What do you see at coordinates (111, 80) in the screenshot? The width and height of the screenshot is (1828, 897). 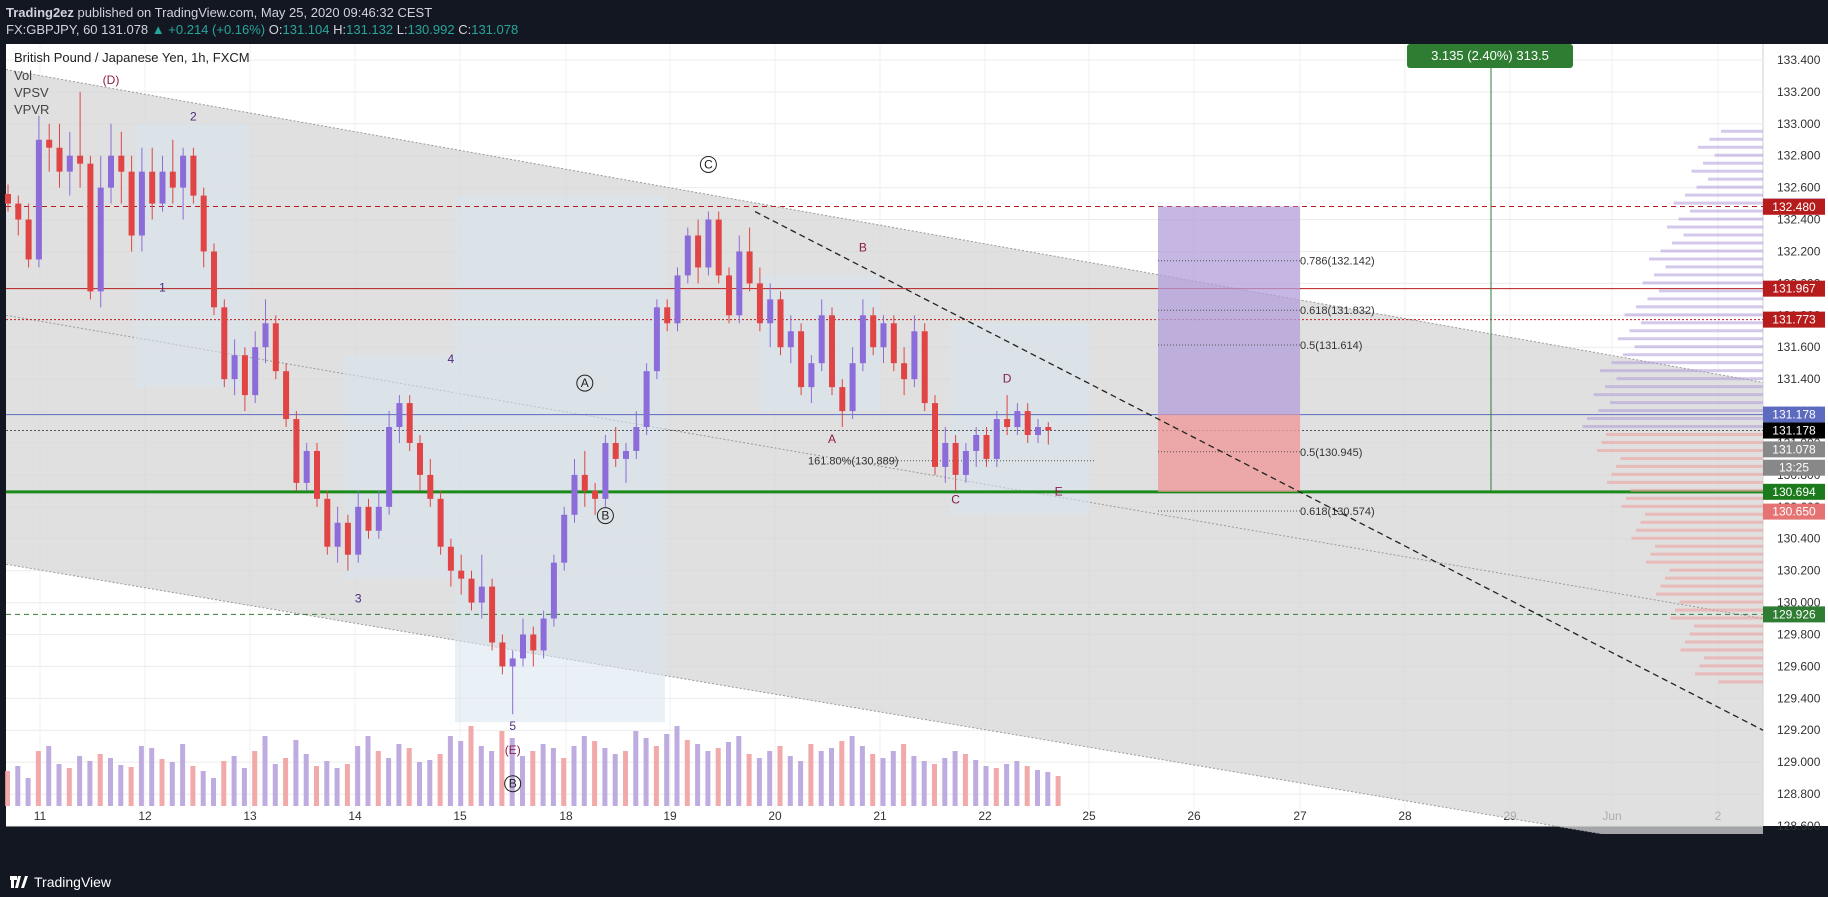 I see `wave-label: (D)` at bounding box center [111, 80].